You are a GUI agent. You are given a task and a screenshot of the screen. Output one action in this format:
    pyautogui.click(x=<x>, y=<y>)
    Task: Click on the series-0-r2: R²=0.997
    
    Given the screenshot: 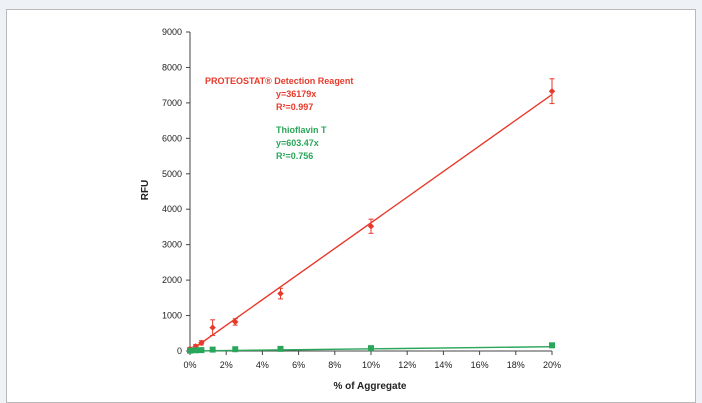 What is the action you would take?
    pyautogui.click(x=294, y=107)
    